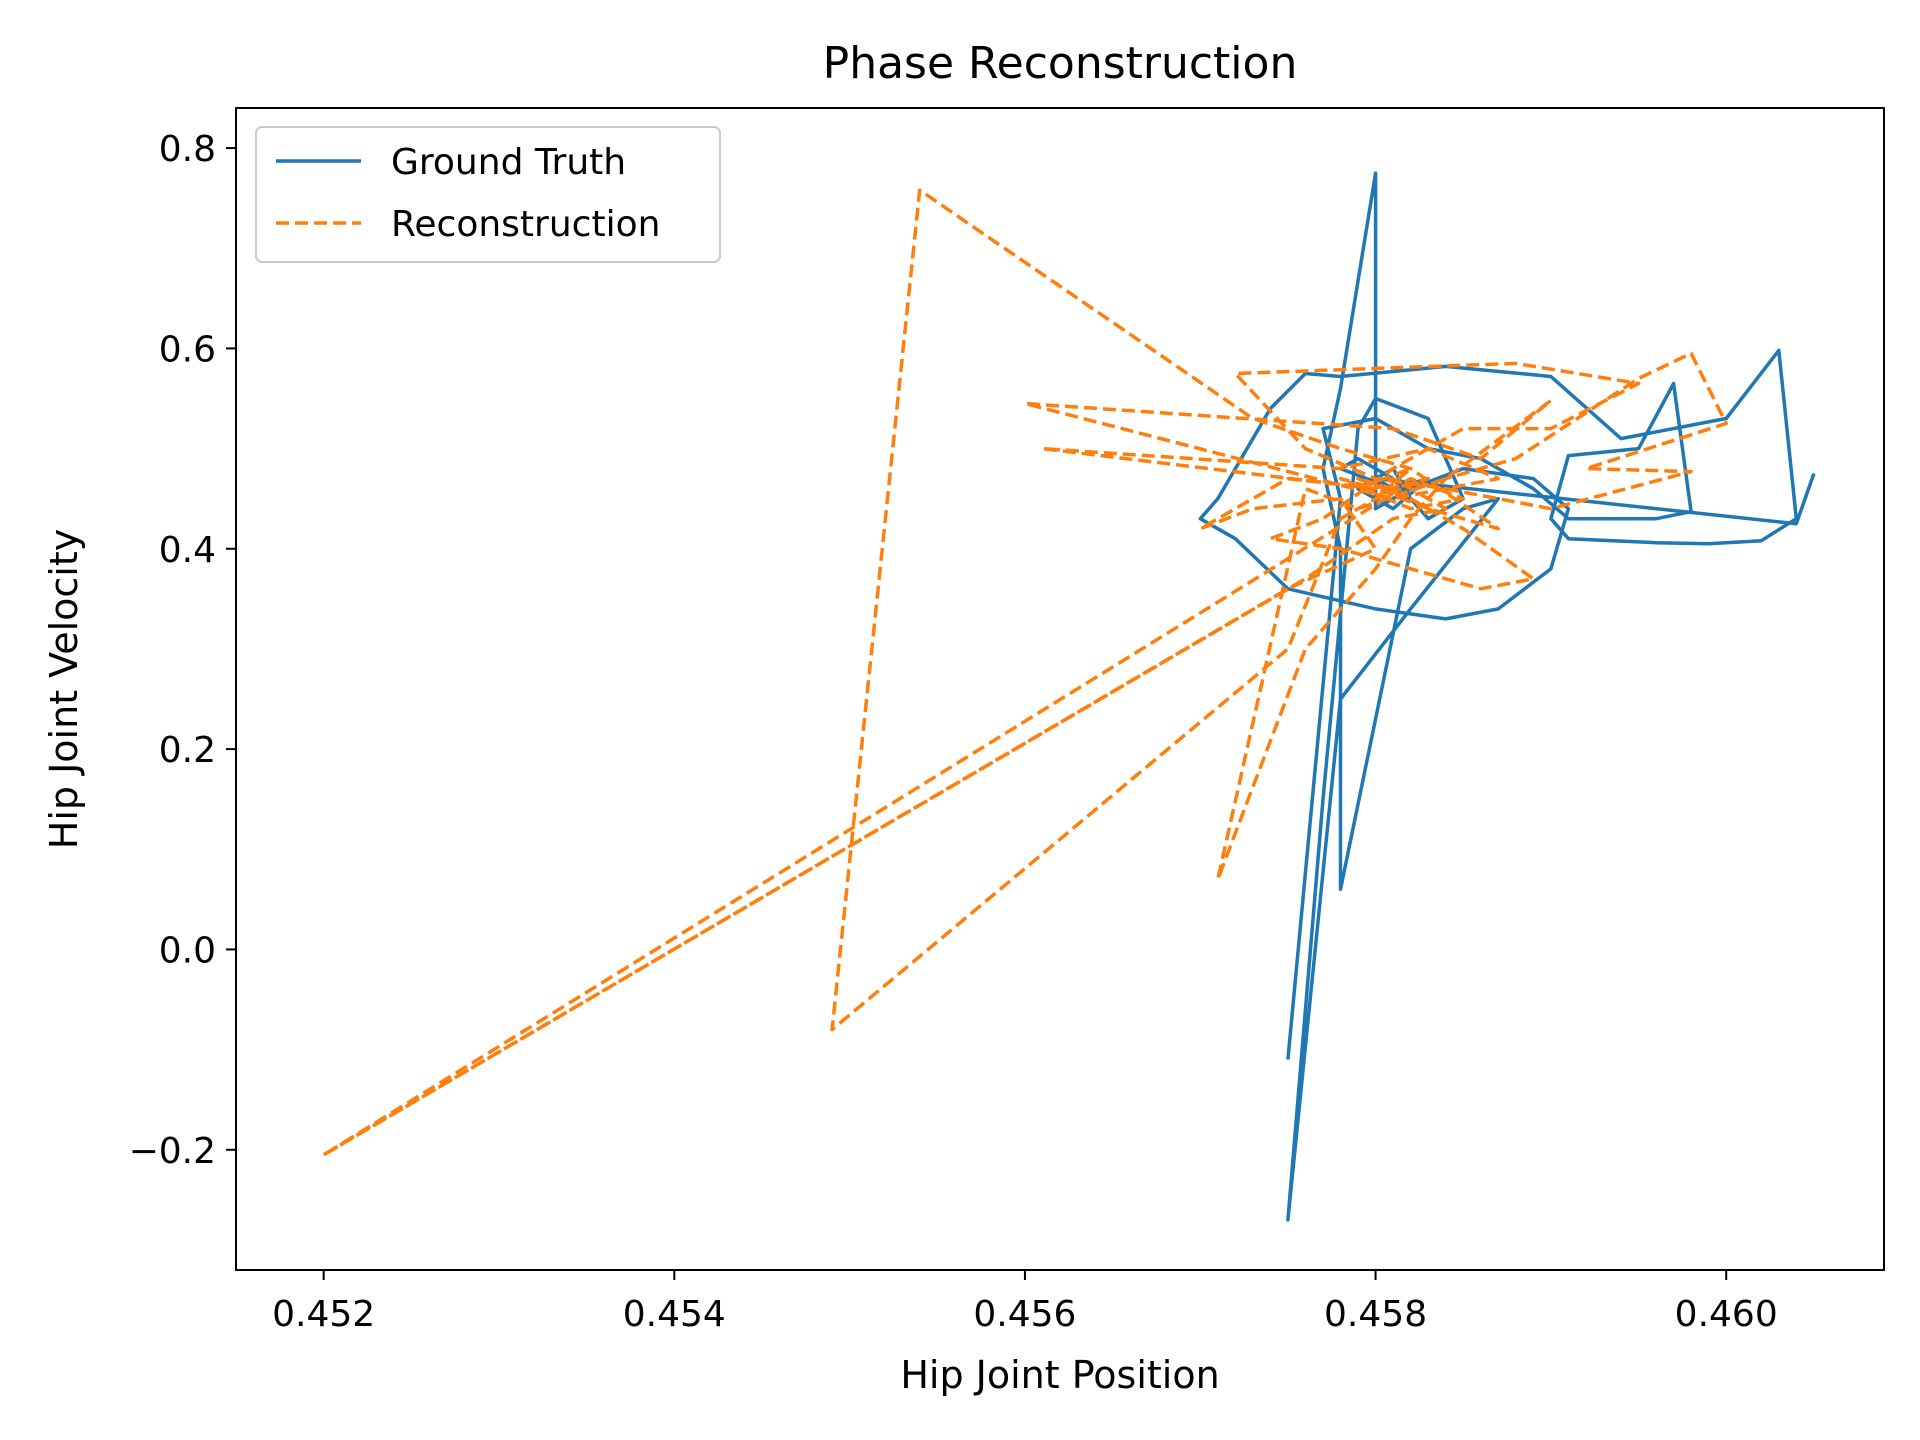 This screenshot has height=1440, width=1920. I want to click on legend-label-ground-truth: Ground Truth, so click(508, 162).